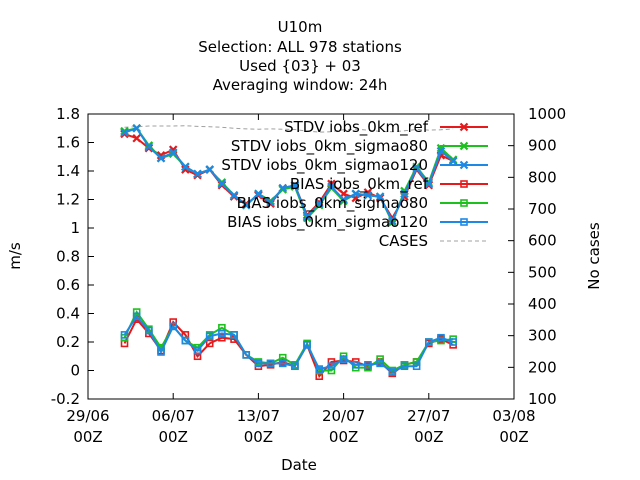  What do you see at coordinates (433, 241) in the screenshot?
I see `legend-entry: CASES` at bounding box center [433, 241].